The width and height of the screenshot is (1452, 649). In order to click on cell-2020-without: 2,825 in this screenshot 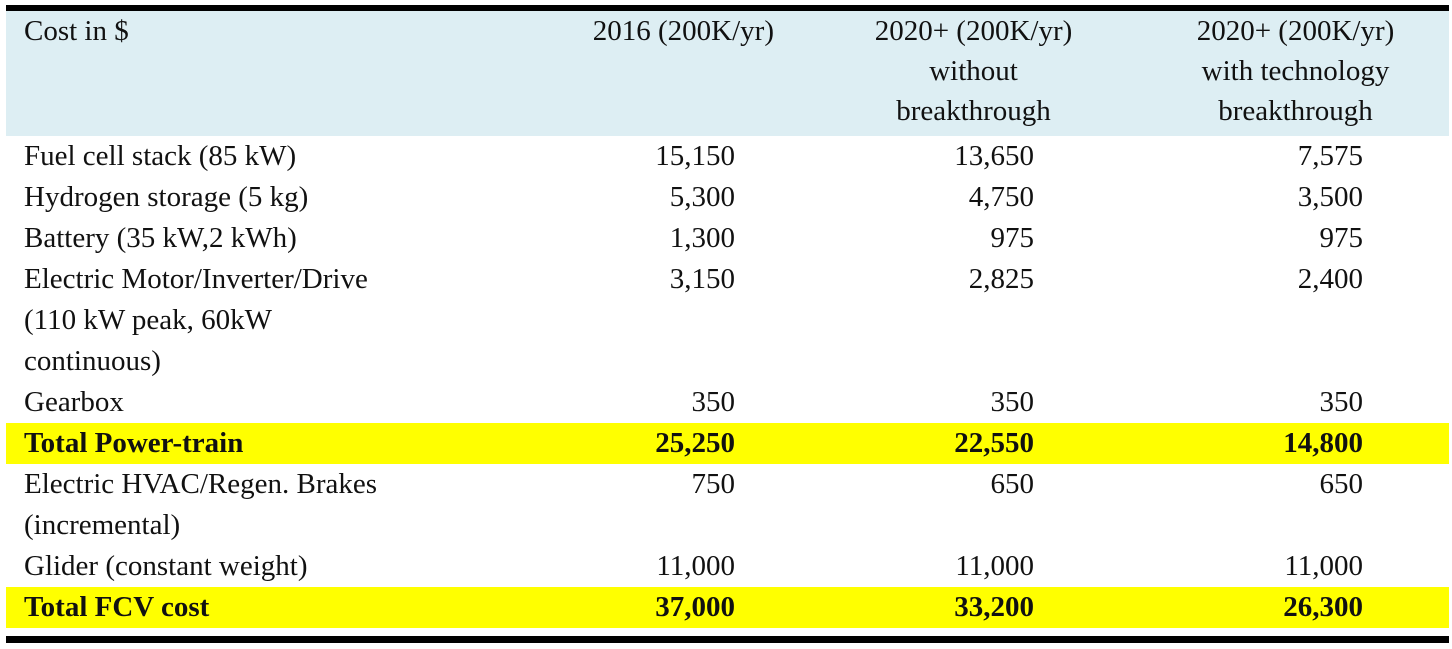, I will do `click(1001, 279)`.